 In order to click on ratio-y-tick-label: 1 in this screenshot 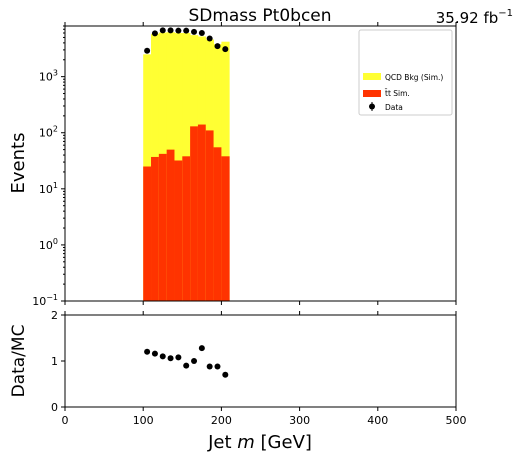, I will do `click(54, 361)`.